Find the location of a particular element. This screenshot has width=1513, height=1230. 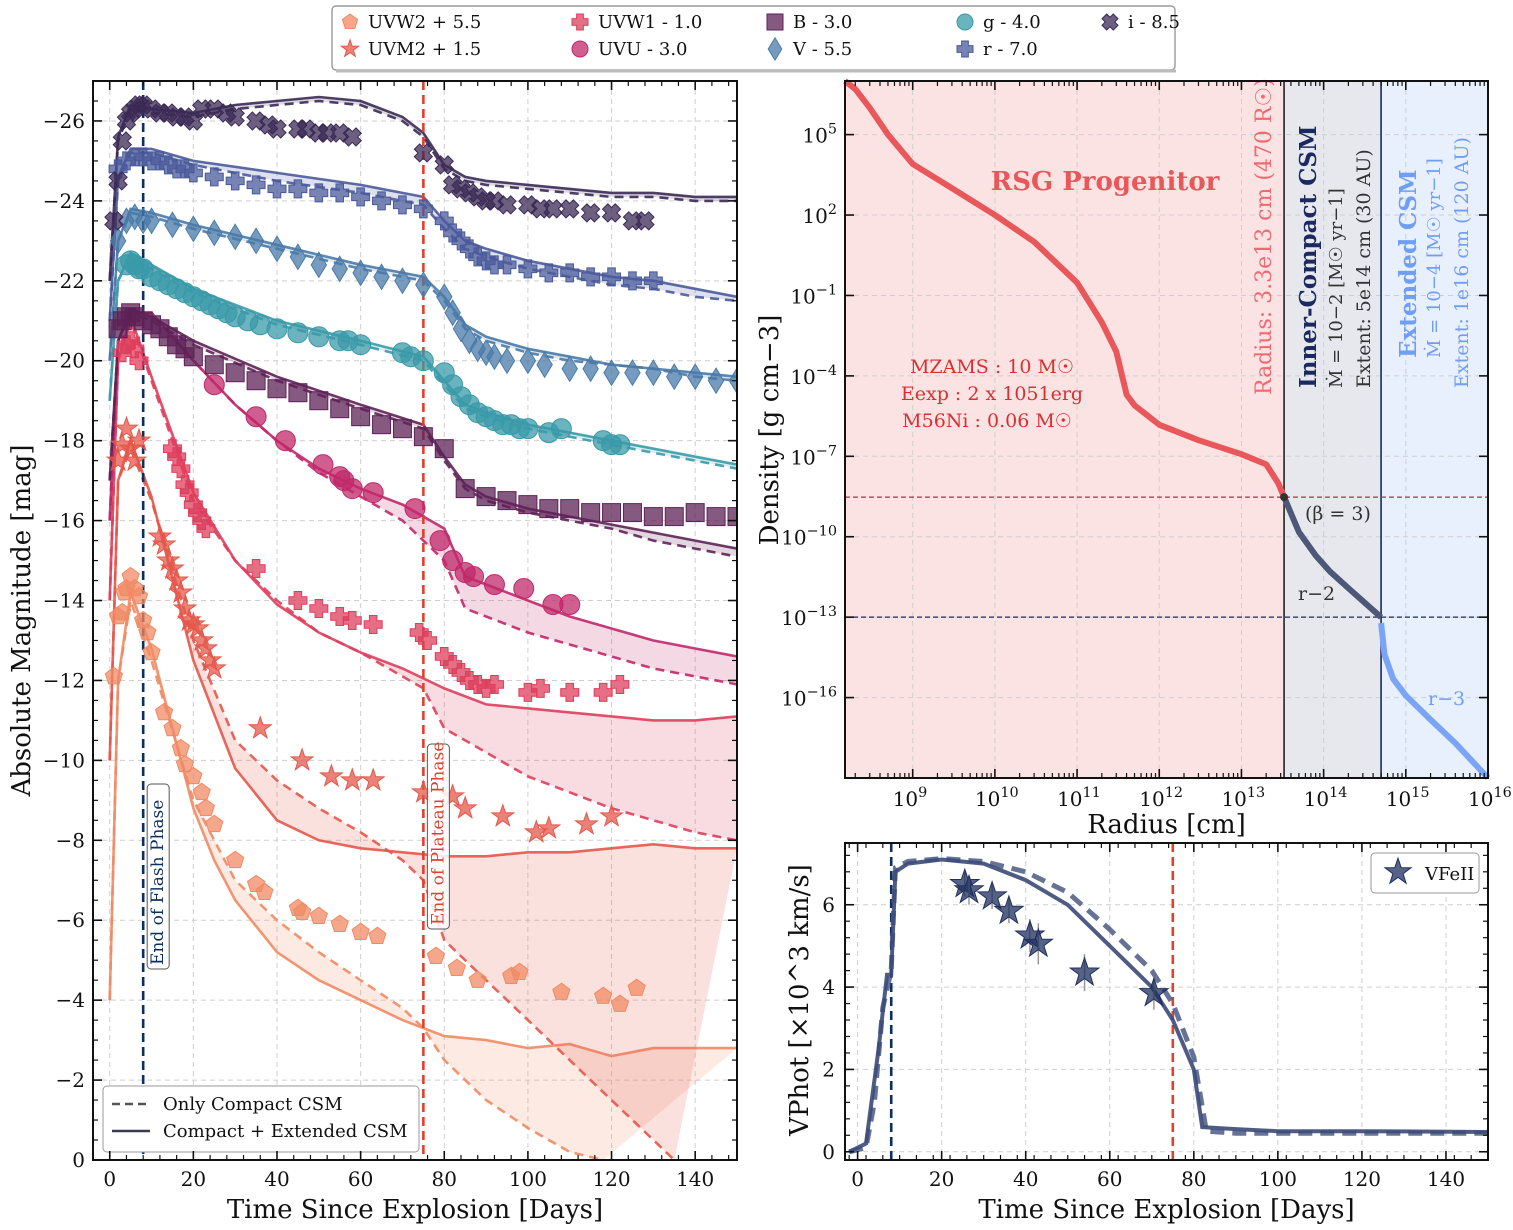

x-tick-label: 120 is located at coordinates (611, 1179).